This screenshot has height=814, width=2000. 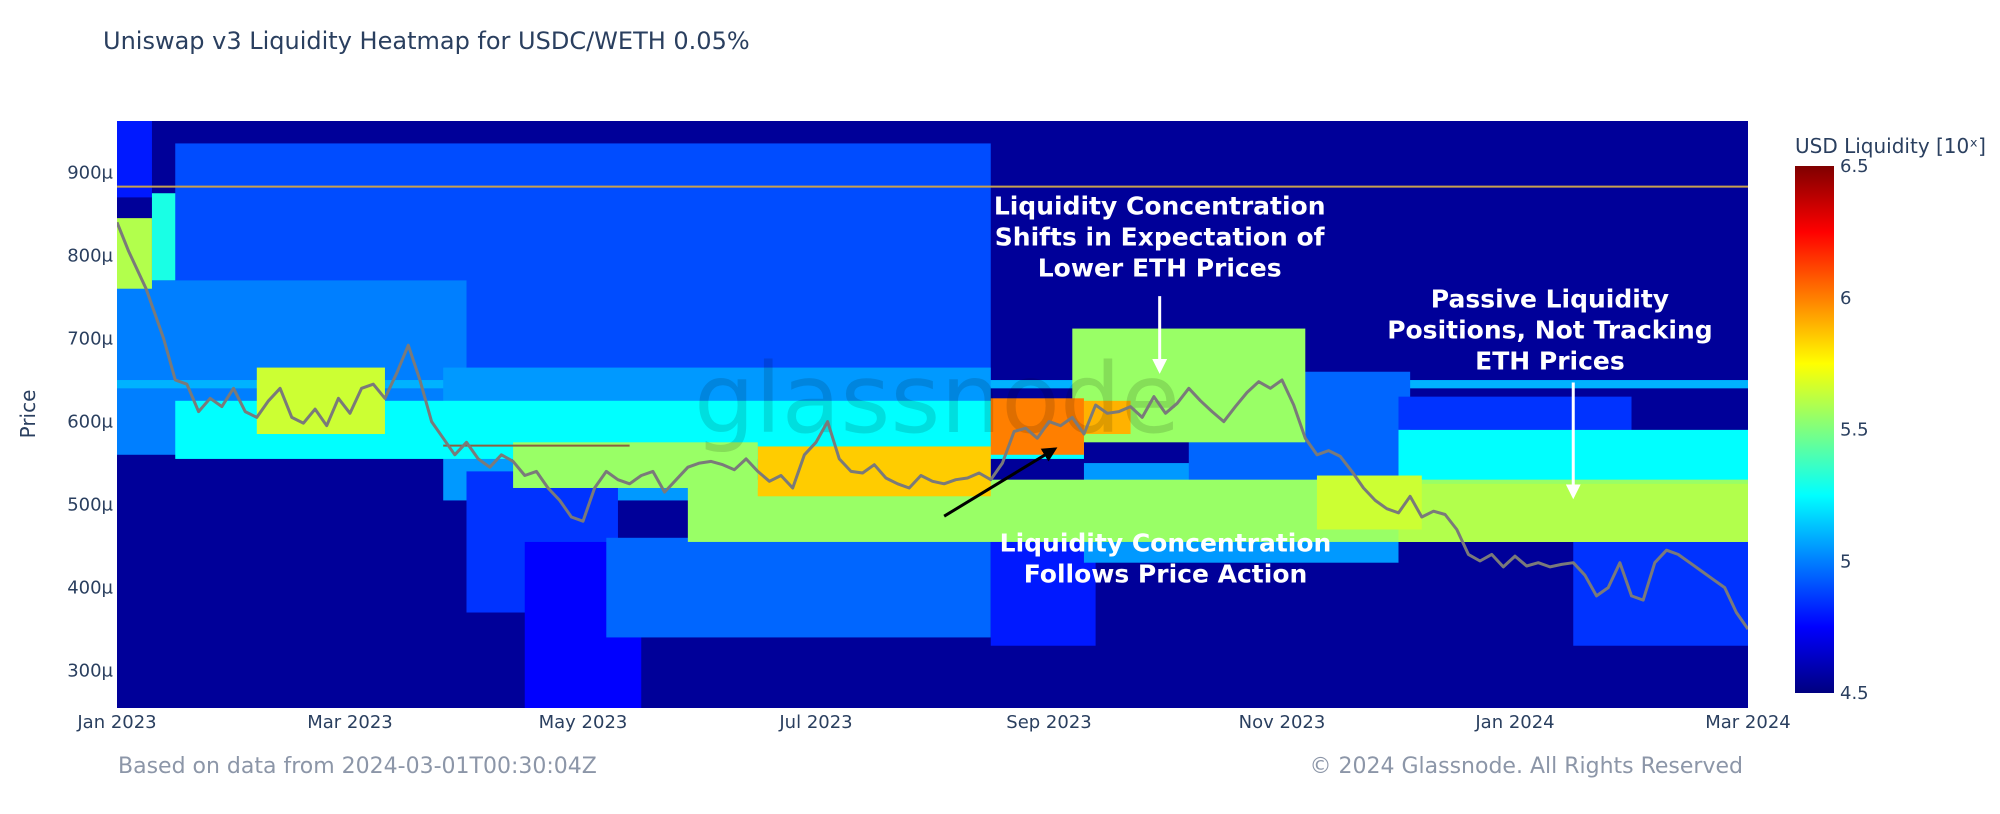 I want to click on x-tick-label: Jan 2024, so click(x=1514, y=722).